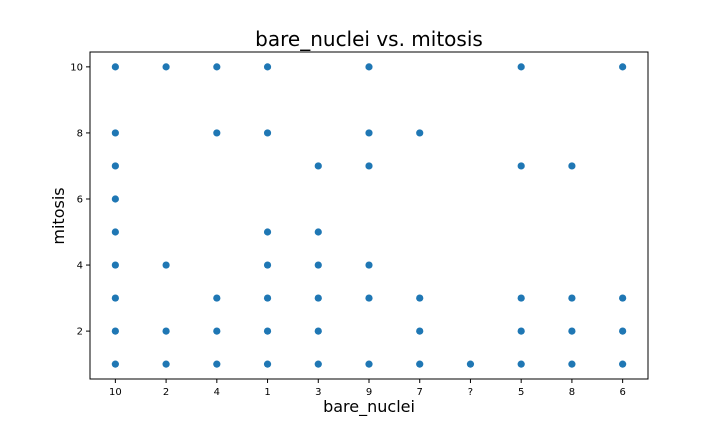 This screenshot has height=432, width=720. I want to click on x-tick-label: 6, so click(622, 392).